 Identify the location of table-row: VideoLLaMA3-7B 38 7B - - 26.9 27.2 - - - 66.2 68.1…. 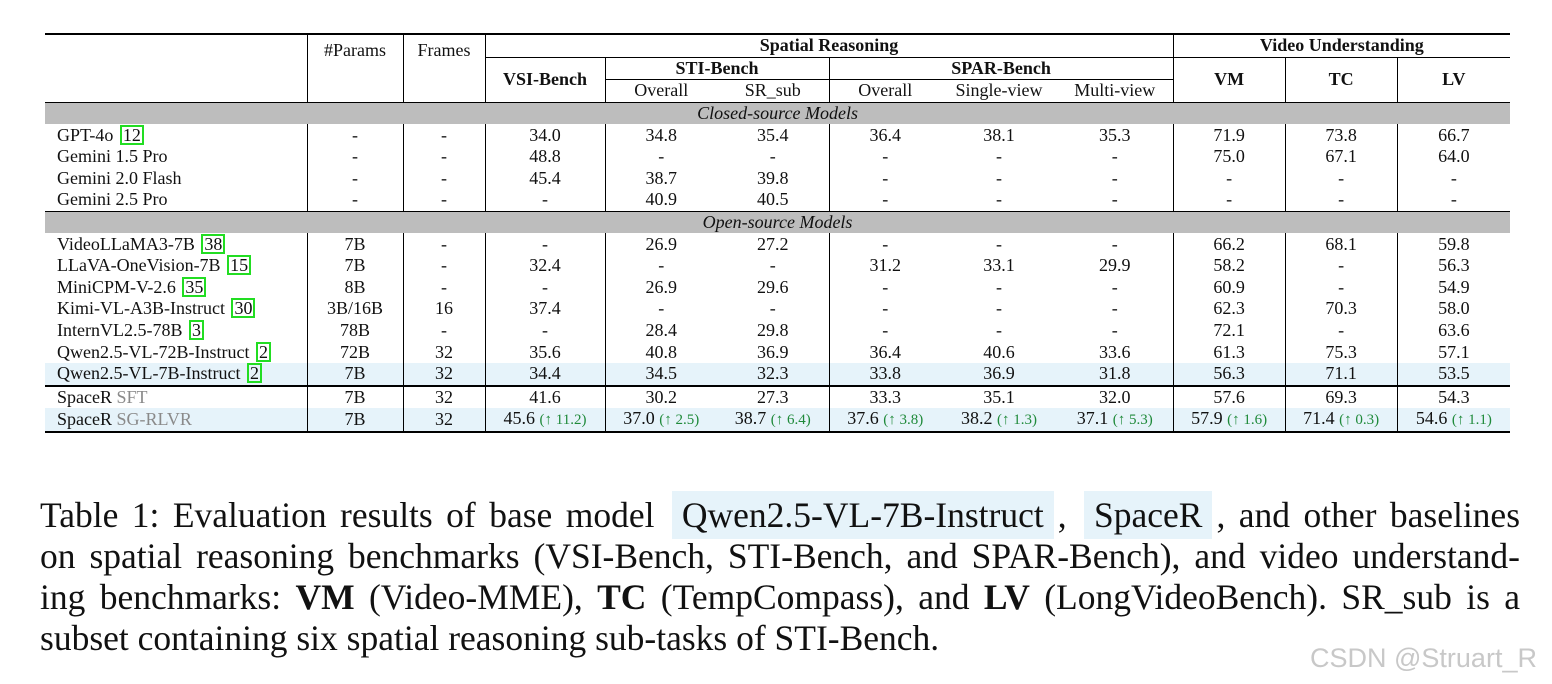
(777, 244).